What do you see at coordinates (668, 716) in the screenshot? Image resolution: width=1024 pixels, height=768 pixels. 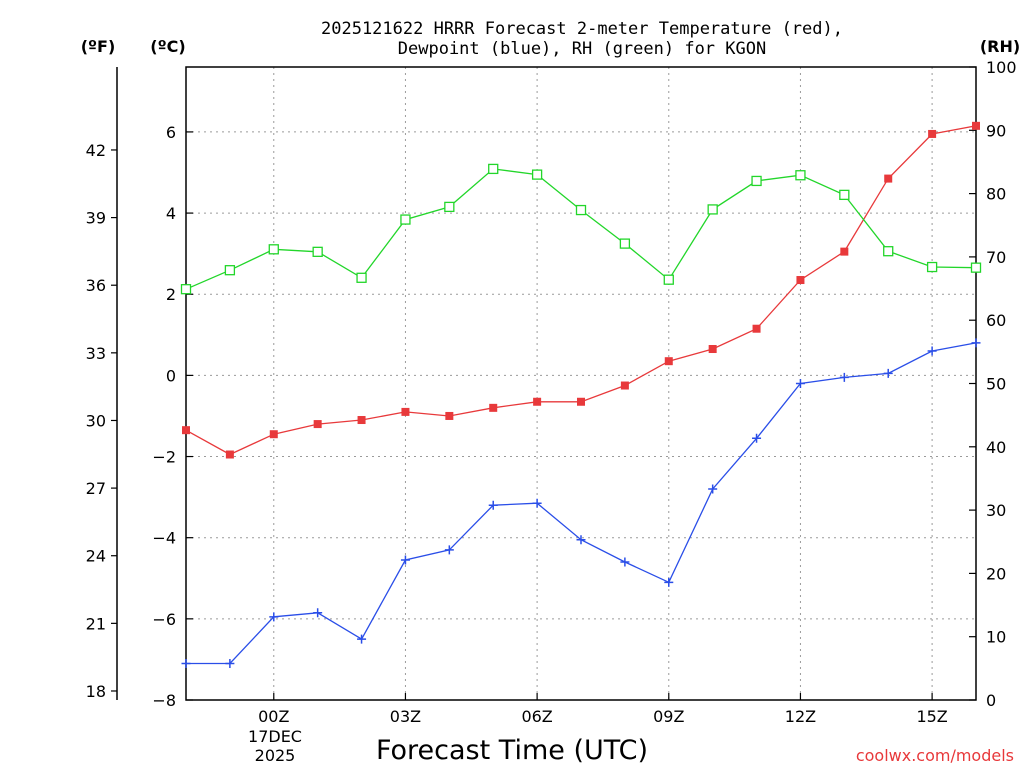 I see `x-tick-label: 09Z` at bounding box center [668, 716].